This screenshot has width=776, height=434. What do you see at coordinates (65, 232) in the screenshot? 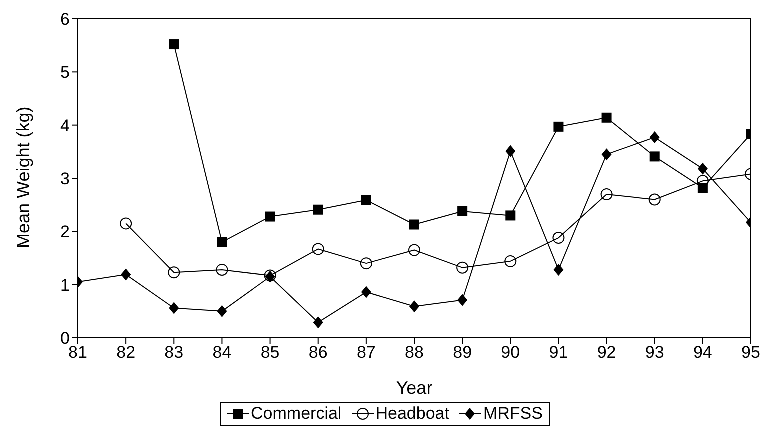
I see `y-tick-label: 2` at bounding box center [65, 232].